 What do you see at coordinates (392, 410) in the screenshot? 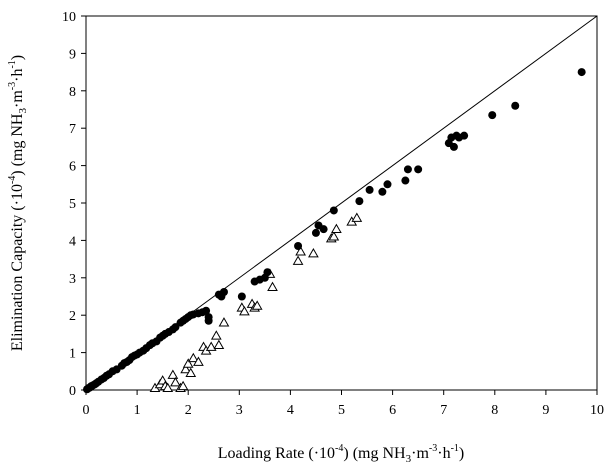
I see `x-tick-label: 6` at bounding box center [392, 410].